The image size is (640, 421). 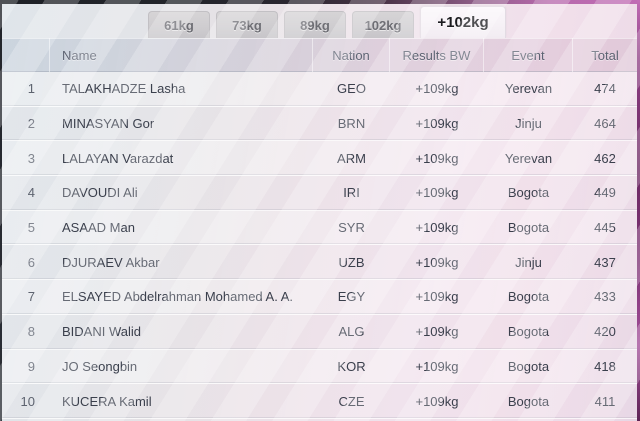 I want to click on cell-name: DJURAEV Akbar, so click(x=111, y=262).